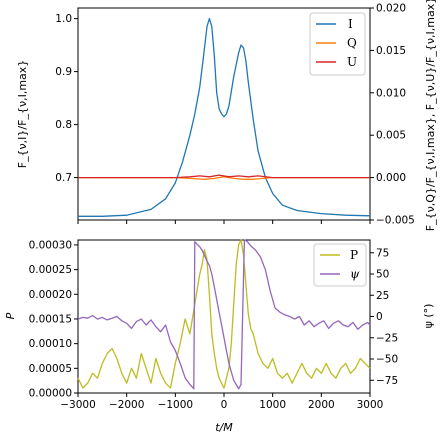  I want to click on x-axis-label: t/M, so click(224, 427).